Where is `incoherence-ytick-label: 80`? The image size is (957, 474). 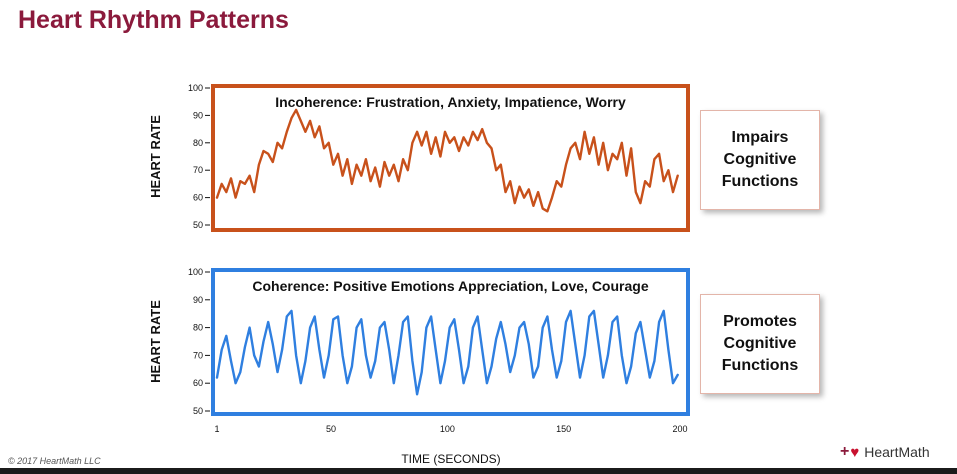 incoherence-ytick-label: 80 is located at coordinates (198, 143).